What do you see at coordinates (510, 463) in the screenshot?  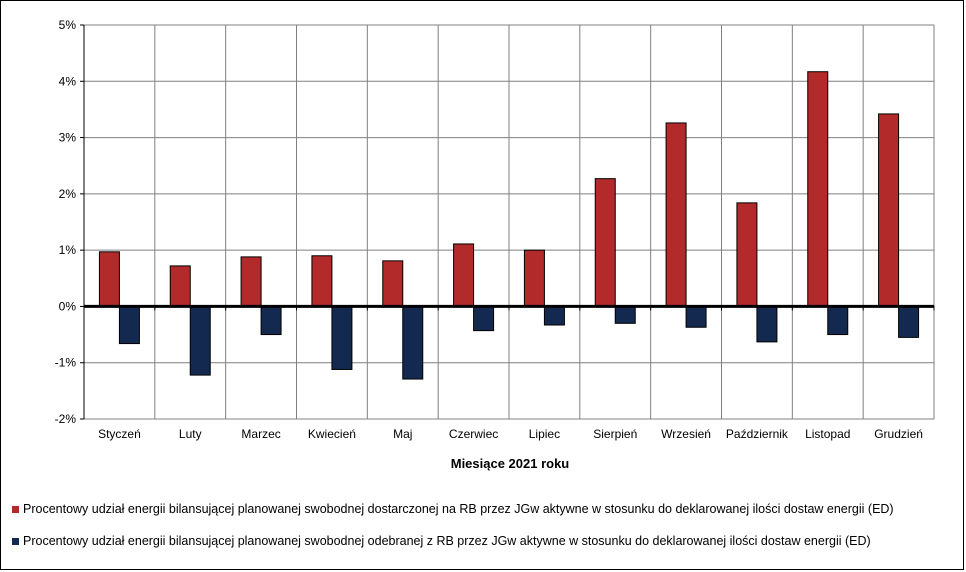 I see `x-axis-title: Miesiące 2021 roku` at bounding box center [510, 463].